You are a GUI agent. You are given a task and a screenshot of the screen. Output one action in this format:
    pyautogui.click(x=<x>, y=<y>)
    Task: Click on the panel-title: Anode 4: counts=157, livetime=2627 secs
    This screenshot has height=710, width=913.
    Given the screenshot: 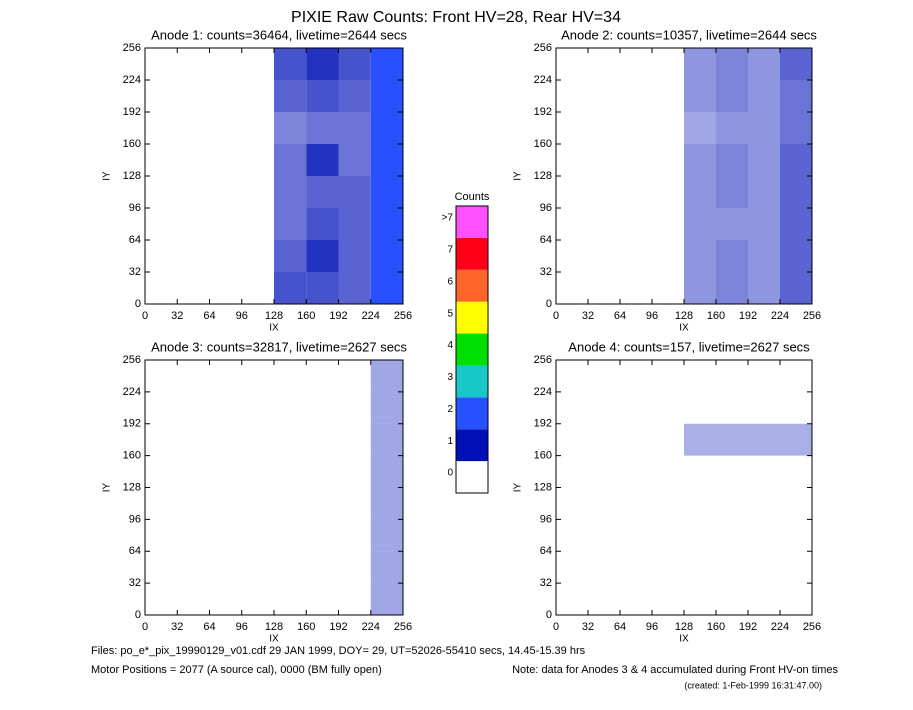 What is the action you would take?
    pyautogui.click(x=689, y=346)
    